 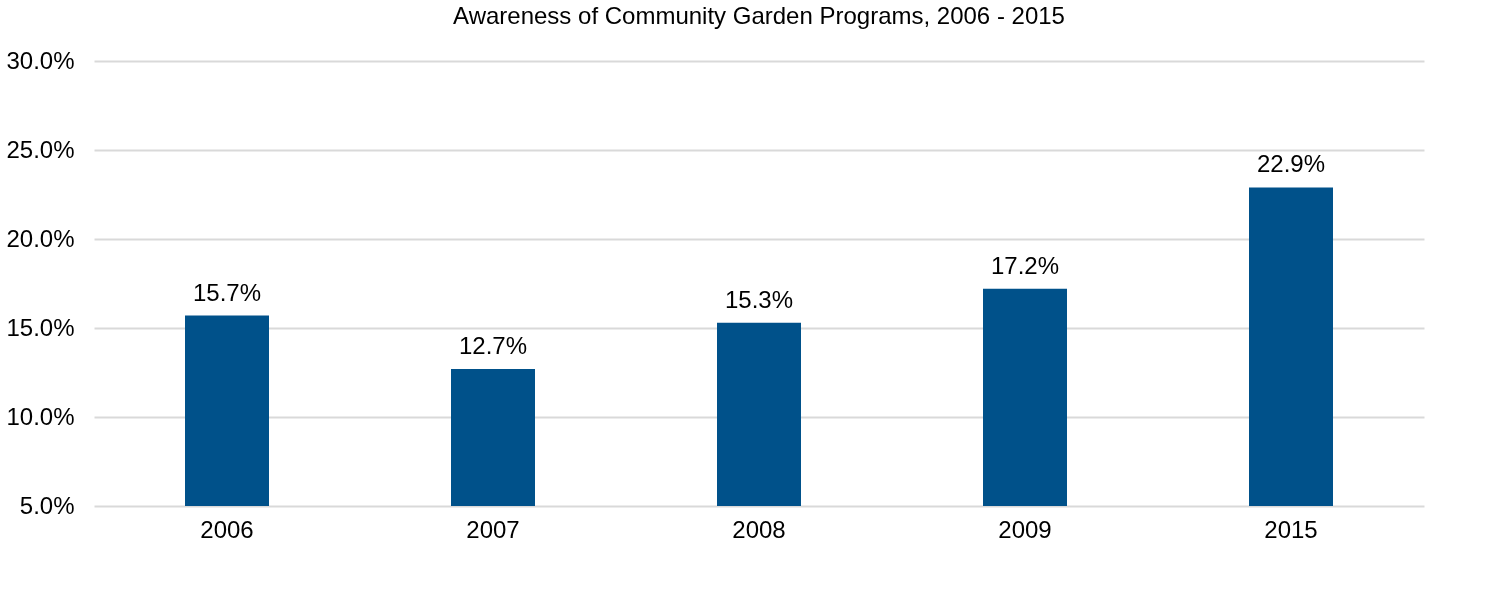 What do you see at coordinates (493, 345) in the screenshot?
I see `data-label: 12.7%` at bounding box center [493, 345].